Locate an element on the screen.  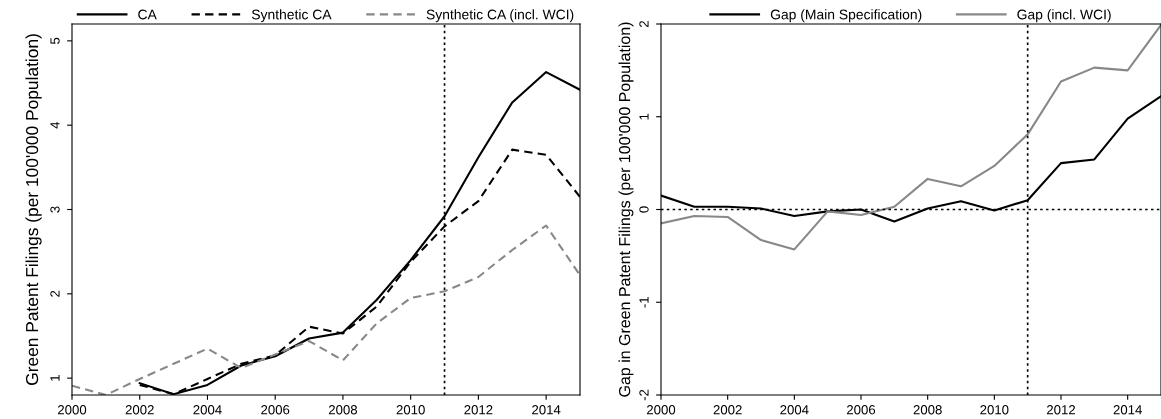
y-axis-title: Green Patent Filings (per 100'000 Population) is located at coordinates (33, 209).